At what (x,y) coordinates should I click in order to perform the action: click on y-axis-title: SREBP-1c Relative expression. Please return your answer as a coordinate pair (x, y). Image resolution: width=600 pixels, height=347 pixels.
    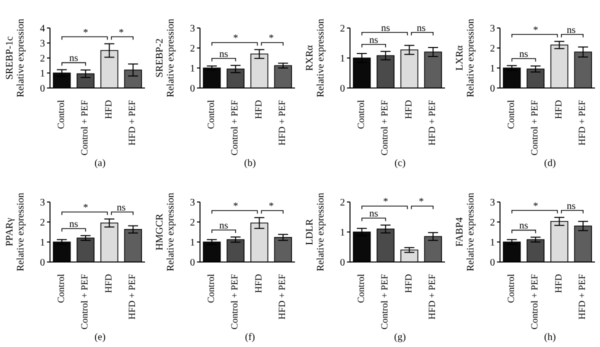
    Looking at the image, I should click on (15, 58).